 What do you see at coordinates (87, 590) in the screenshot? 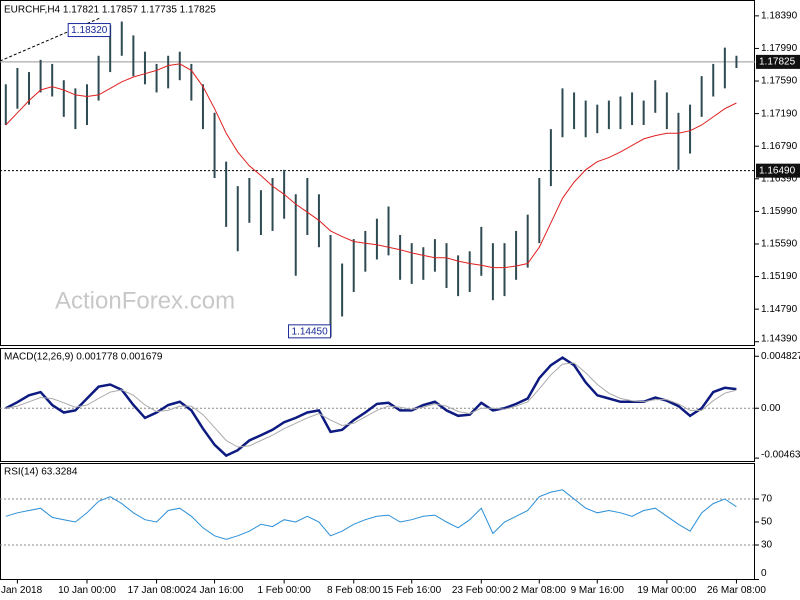
I see `x-tick-label: 10 Jan 00:00` at bounding box center [87, 590].